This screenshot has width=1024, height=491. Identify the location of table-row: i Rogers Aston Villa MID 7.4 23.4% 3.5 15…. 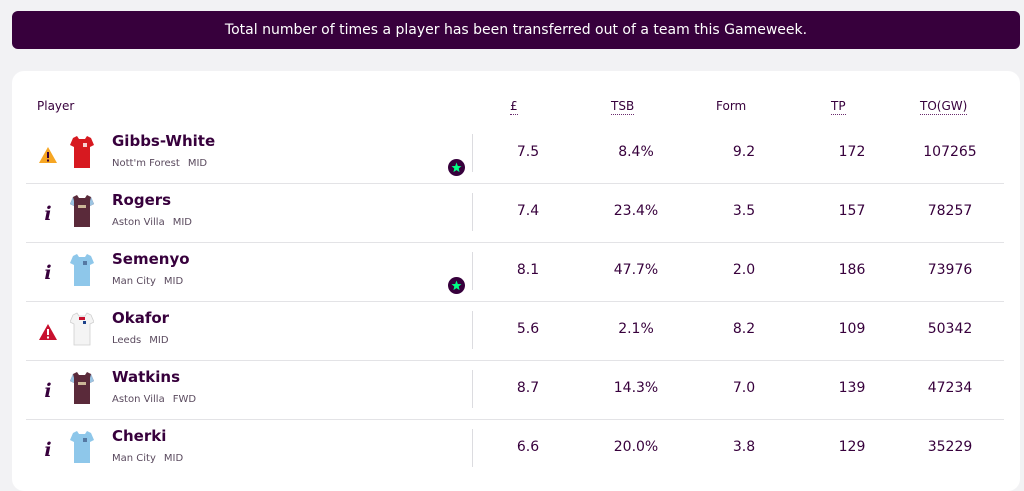
(515, 213).